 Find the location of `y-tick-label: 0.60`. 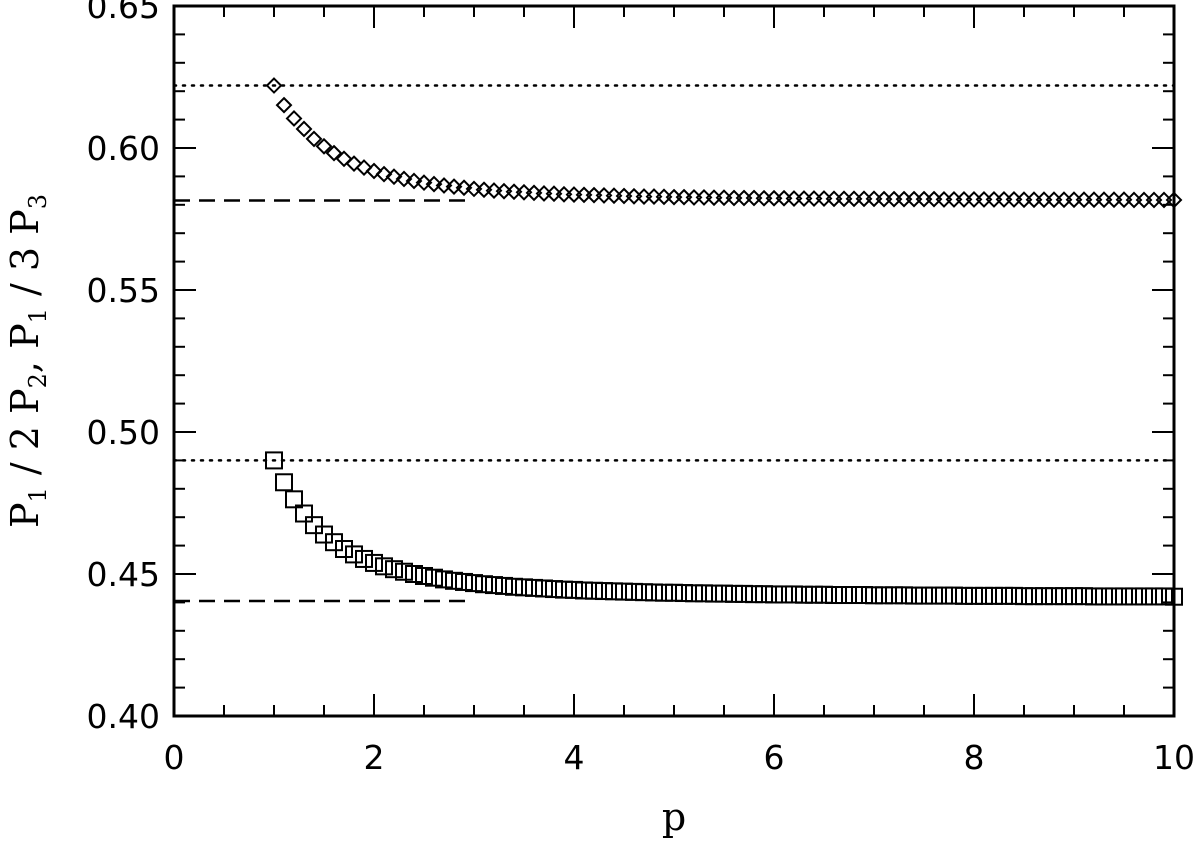

y-tick-label: 0.60 is located at coordinates (123, 148).